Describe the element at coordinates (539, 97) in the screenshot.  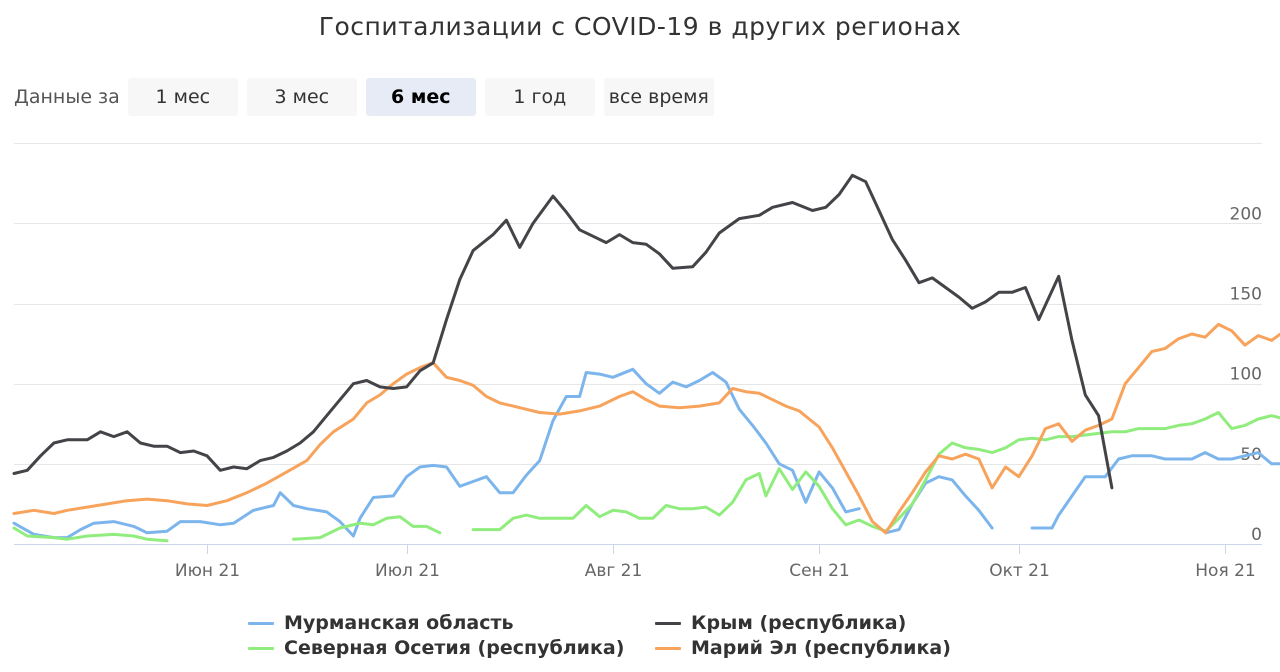
I see `range-button-1-year: 1 год` at that location.